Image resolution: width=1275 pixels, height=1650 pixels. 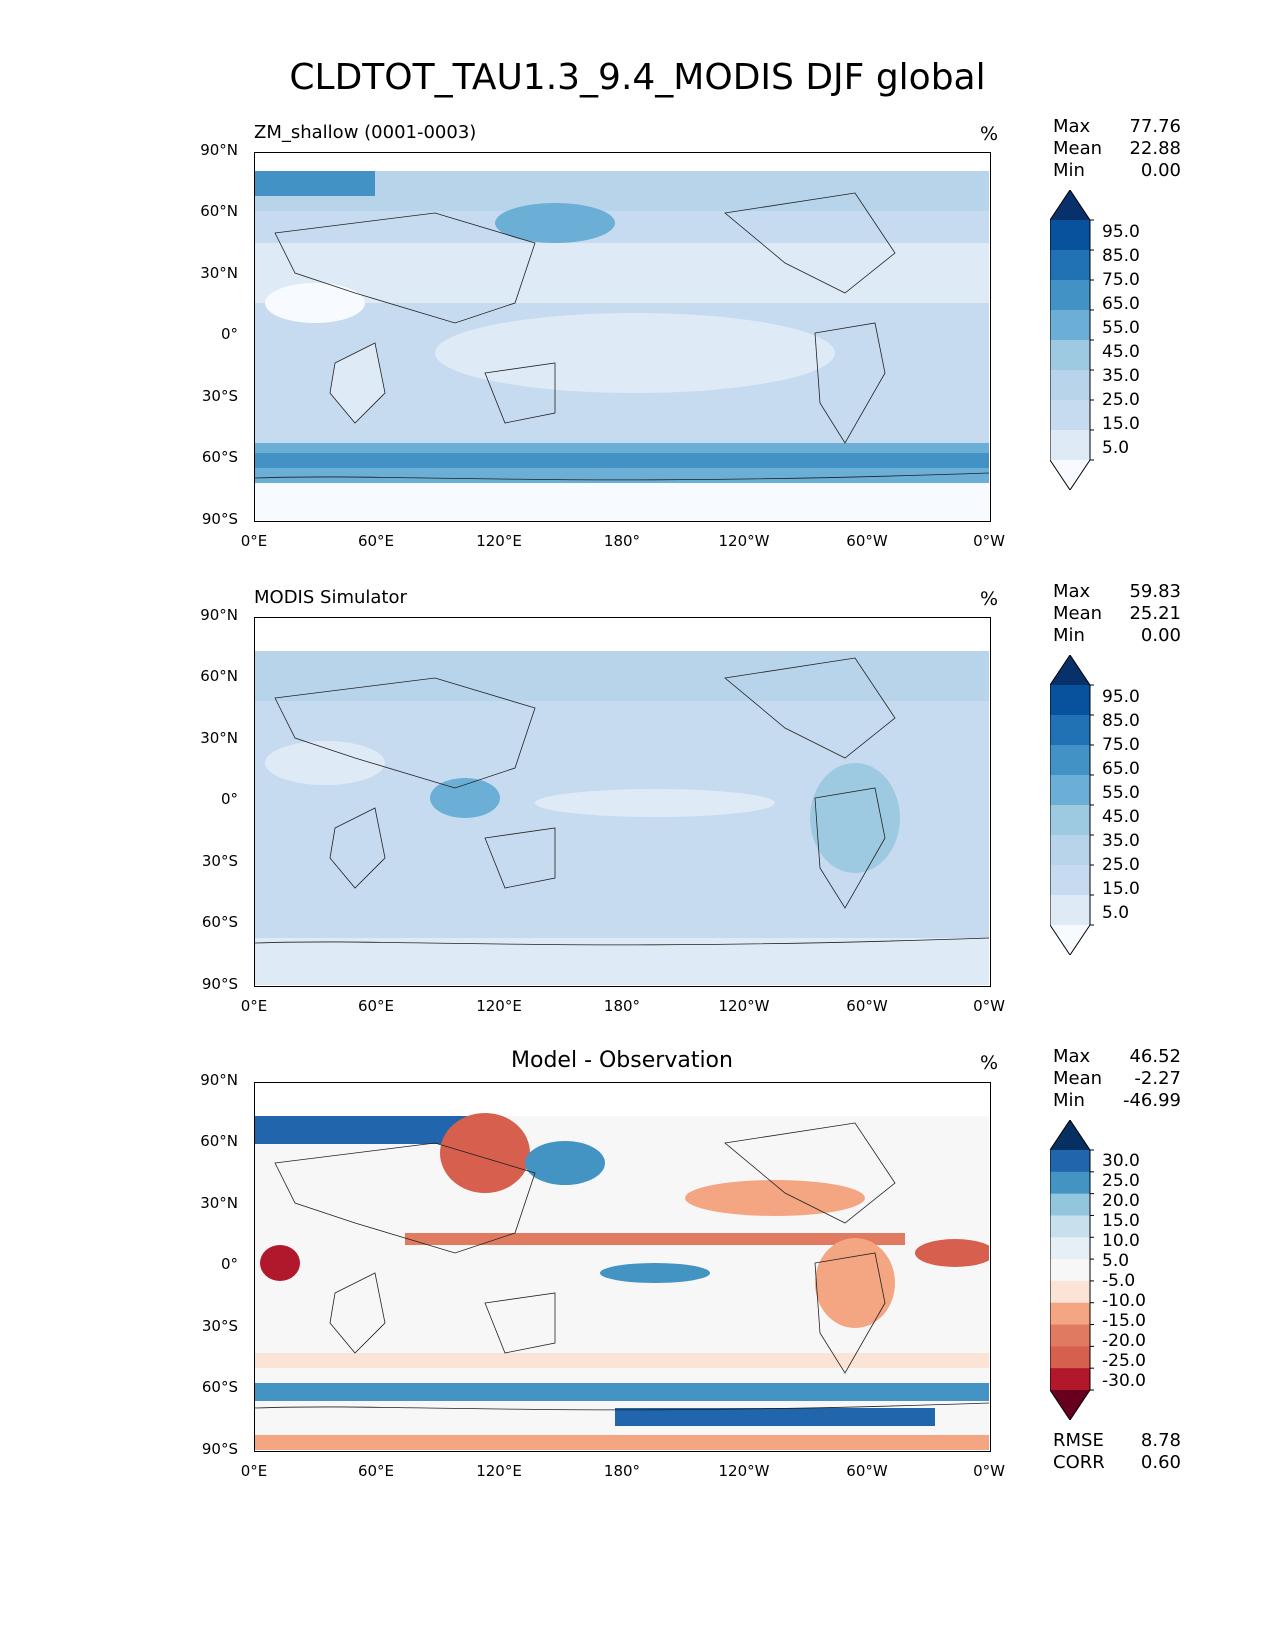 What do you see at coordinates (1155, 613) in the screenshot?
I see `stat-value: 25.21` at bounding box center [1155, 613].